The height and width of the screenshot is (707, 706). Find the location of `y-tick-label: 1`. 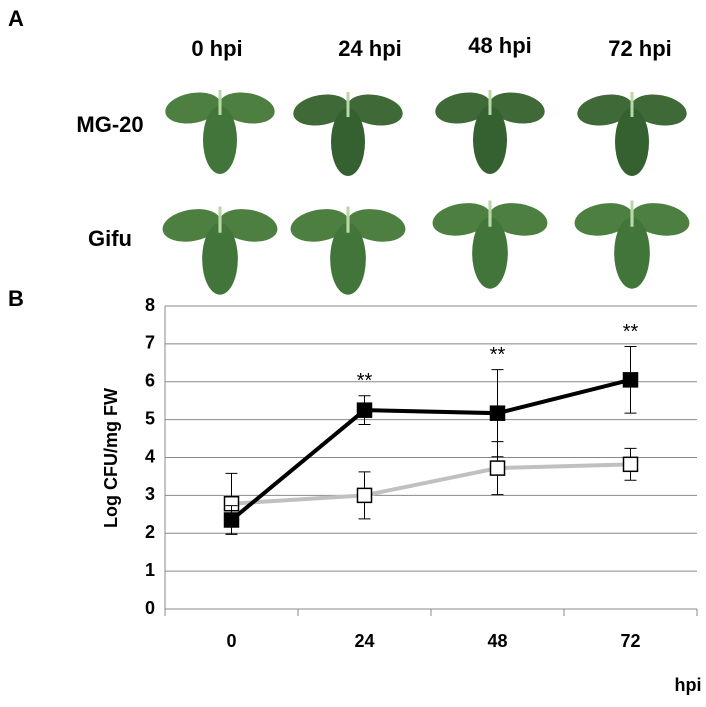

y-tick-label: 1 is located at coordinates (150, 570).